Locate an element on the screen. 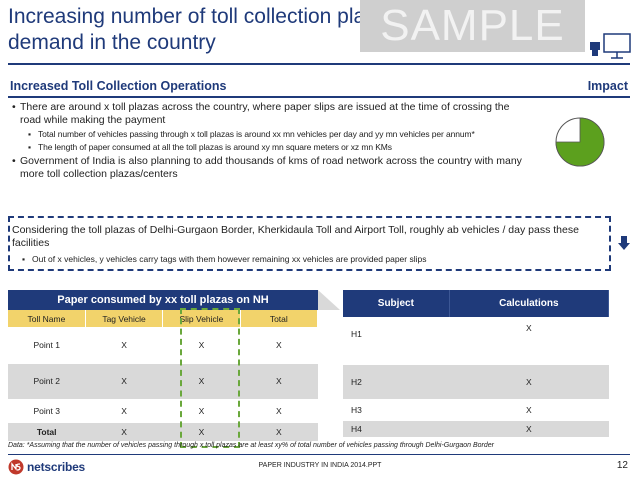  table-cell: H4 is located at coordinates (396, 429).